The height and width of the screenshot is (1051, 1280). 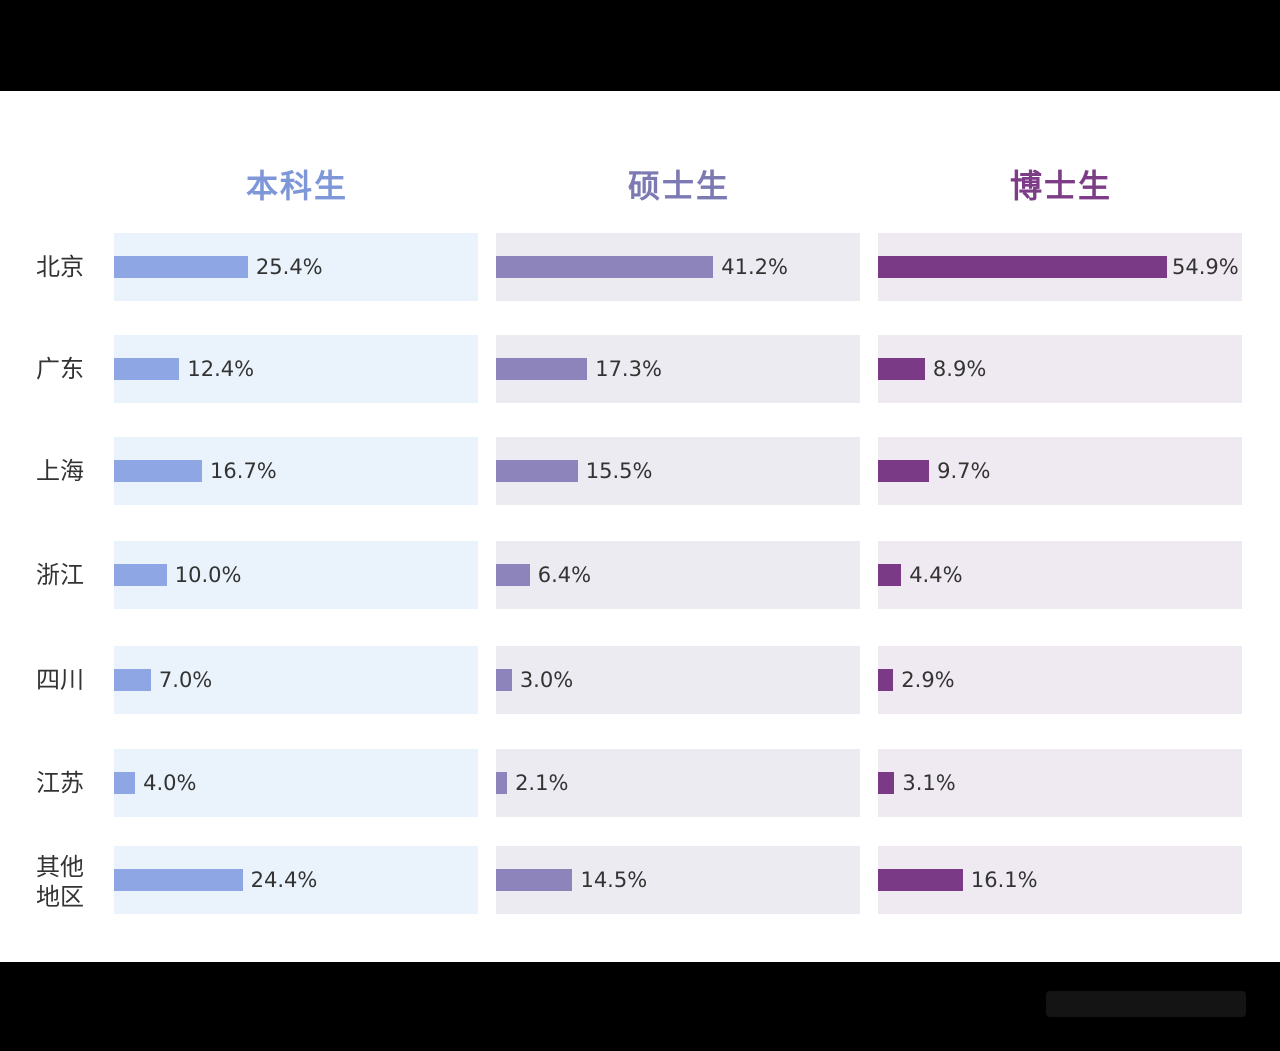 I want to click on series-title: 本科生, so click(x=296, y=186).